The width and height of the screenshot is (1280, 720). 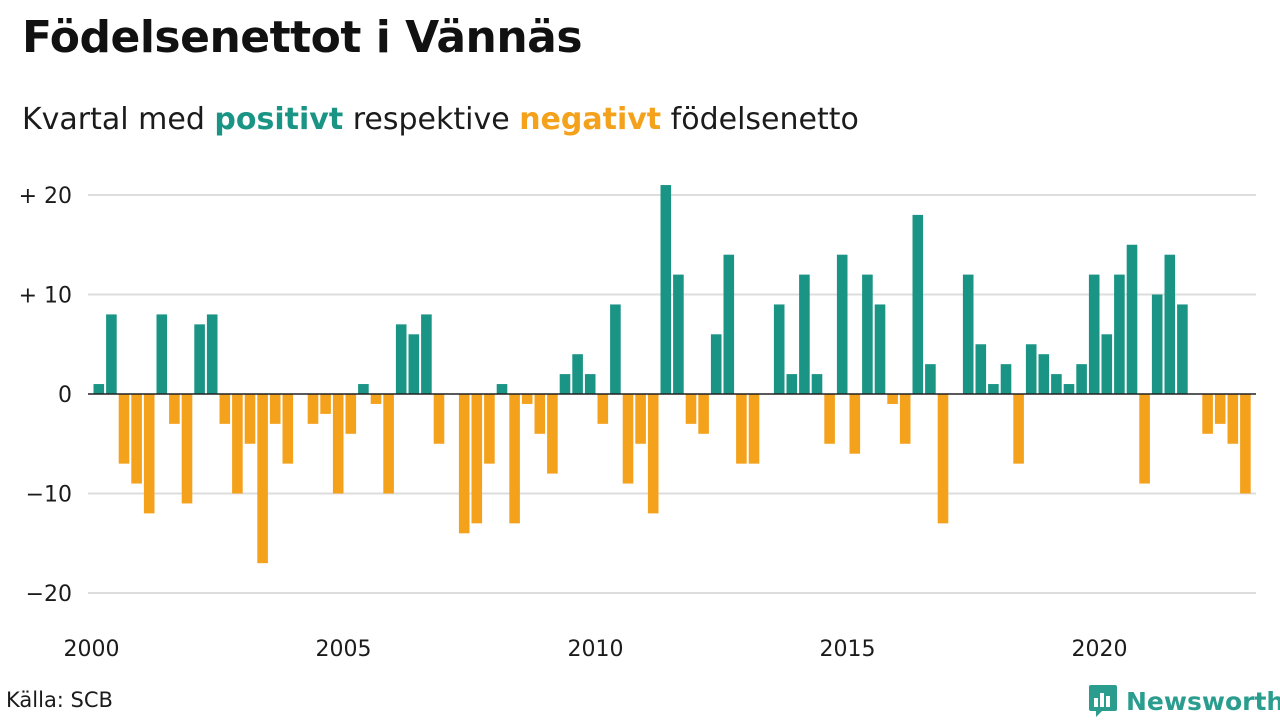 I want to click on x-tick-label: 2005, so click(x=344, y=649).